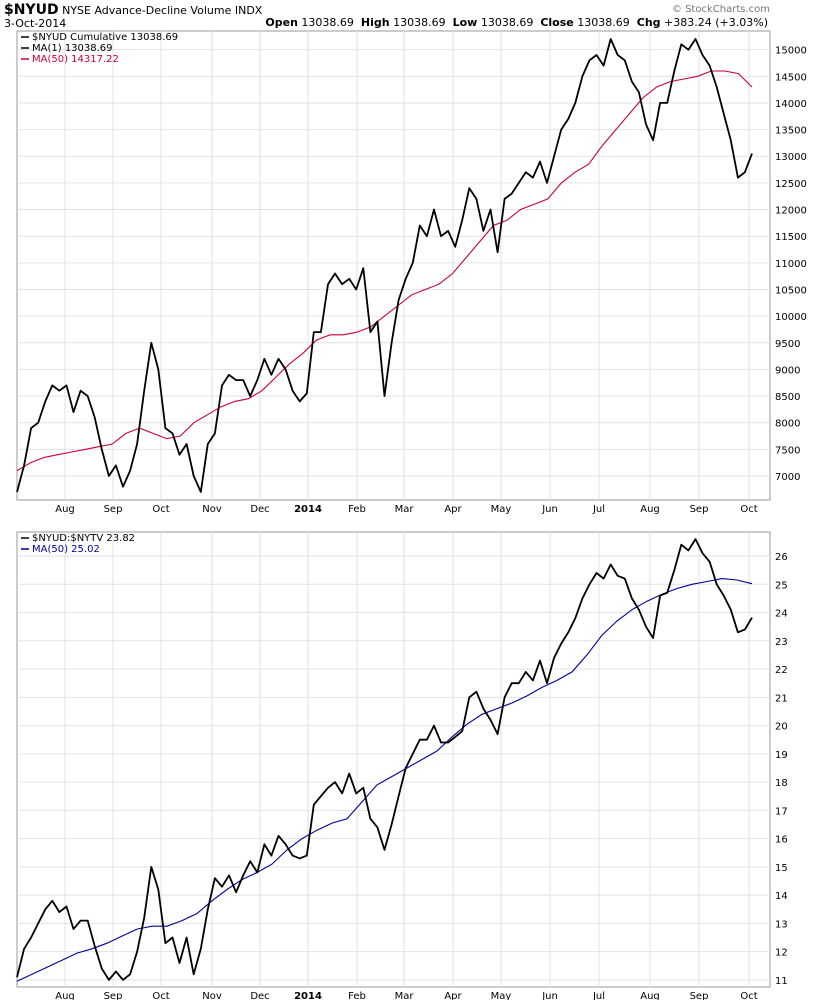 The width and height of the screenshot is (820, 1000). I want to click on symbol-label: $NYUD, so click(31, 10).